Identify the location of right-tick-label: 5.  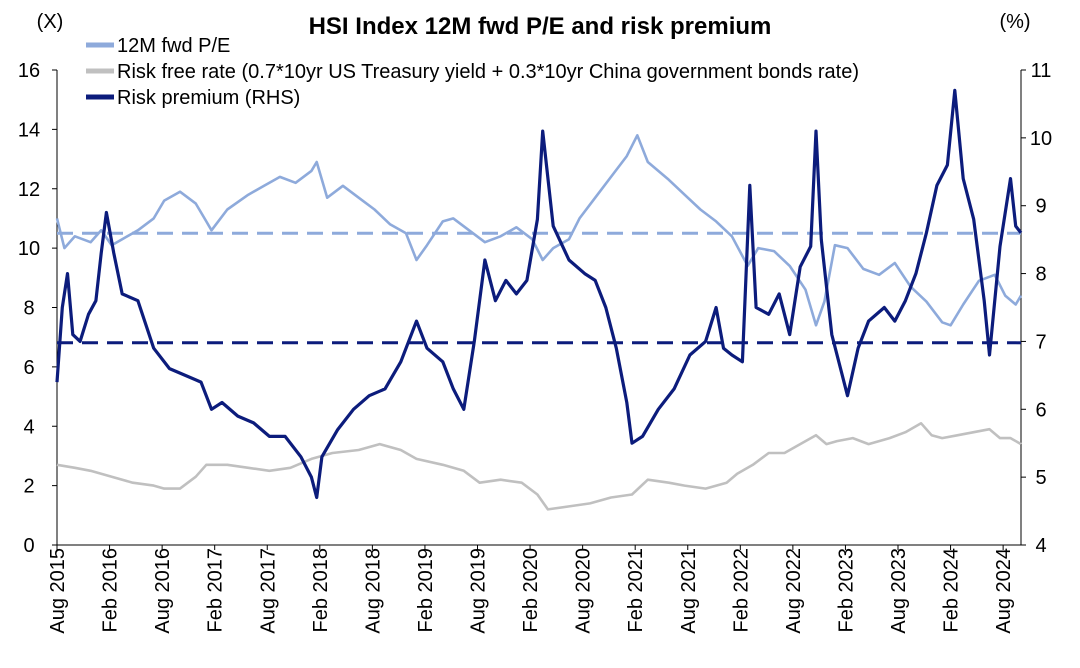
(1040, 478).